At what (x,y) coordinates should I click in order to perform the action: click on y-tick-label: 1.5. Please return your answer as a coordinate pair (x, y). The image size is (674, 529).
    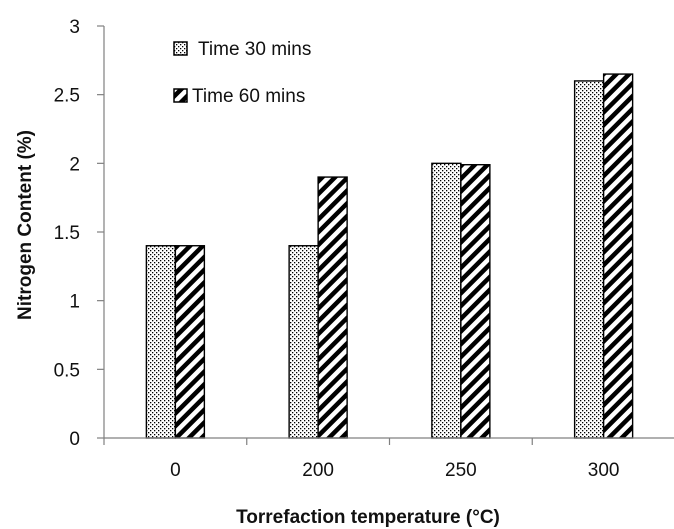
    Looking at the image, I should click on (67, 233).